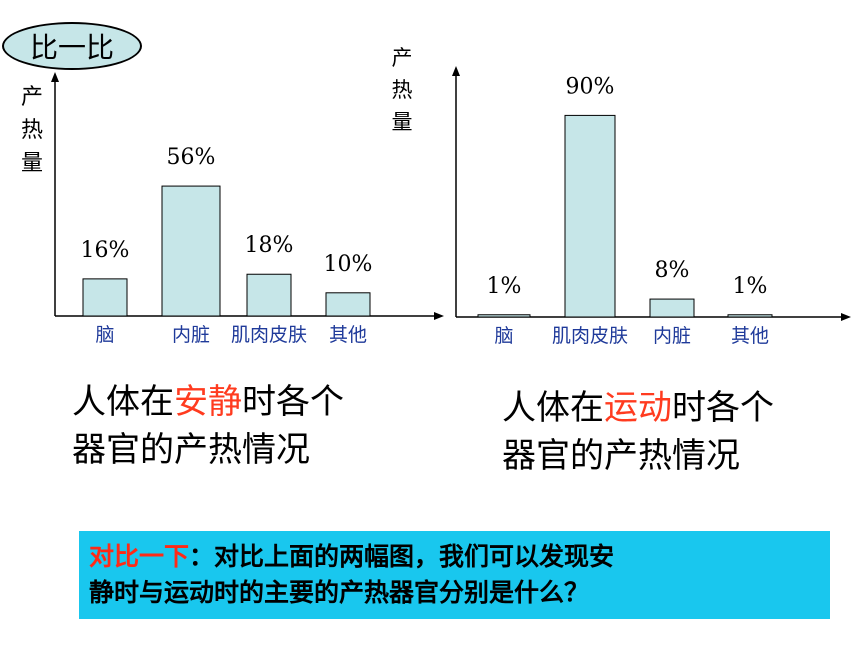 The width and height of the screenshot is (860, 645). I want to click on y-axis-label-char-rest: 产, so click(32, 97).